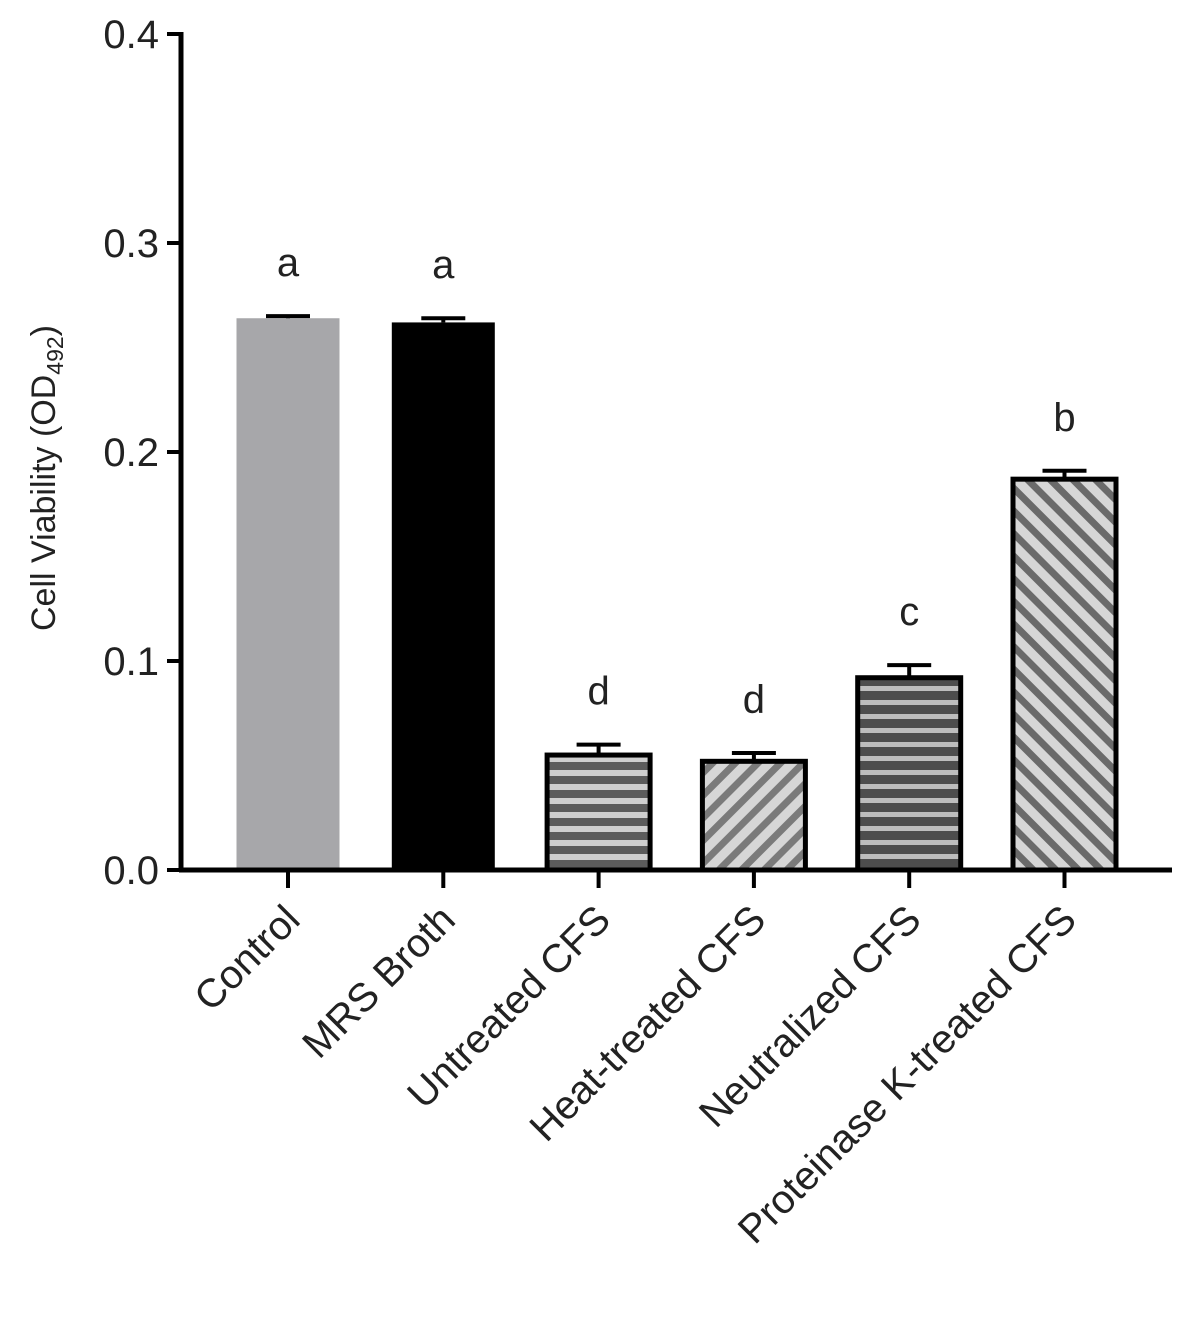 The height and width of the screenshot is (1341, 1197). I want to click on y-axis-label-close: ), so click(44, 330).